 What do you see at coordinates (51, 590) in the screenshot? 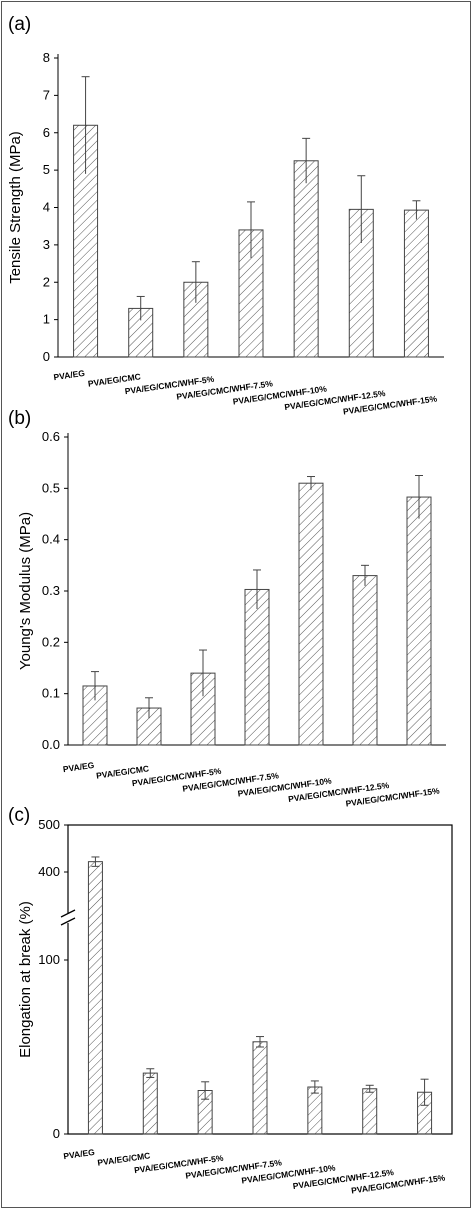
I see `panel-b-ytick-label: 0.3` at bounding box center [51, 590].